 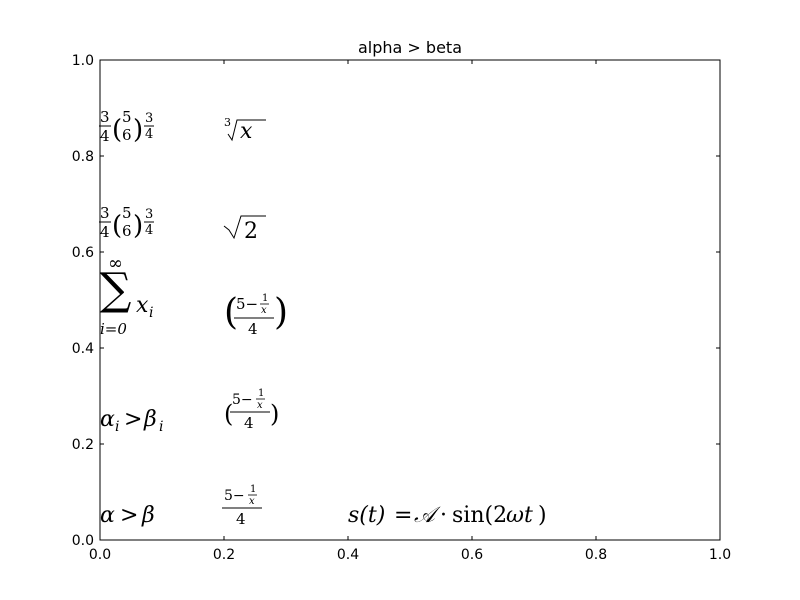 What do you see at coordinates (242, 506) in the screenshot?
I see `annotation-fraction-plain: 5− 1 x 4` at bounding box center [242, 506].